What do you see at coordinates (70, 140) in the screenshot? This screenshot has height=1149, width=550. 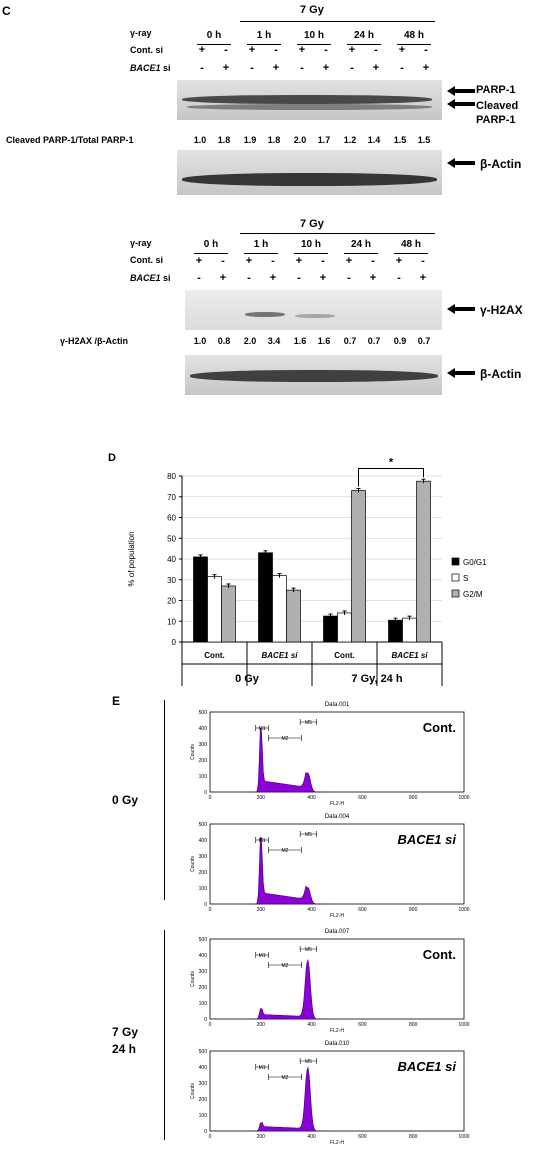 I see `ratio-label: Cleaved PARP-1/Total PARP-1` at bounding box center [70, 140].